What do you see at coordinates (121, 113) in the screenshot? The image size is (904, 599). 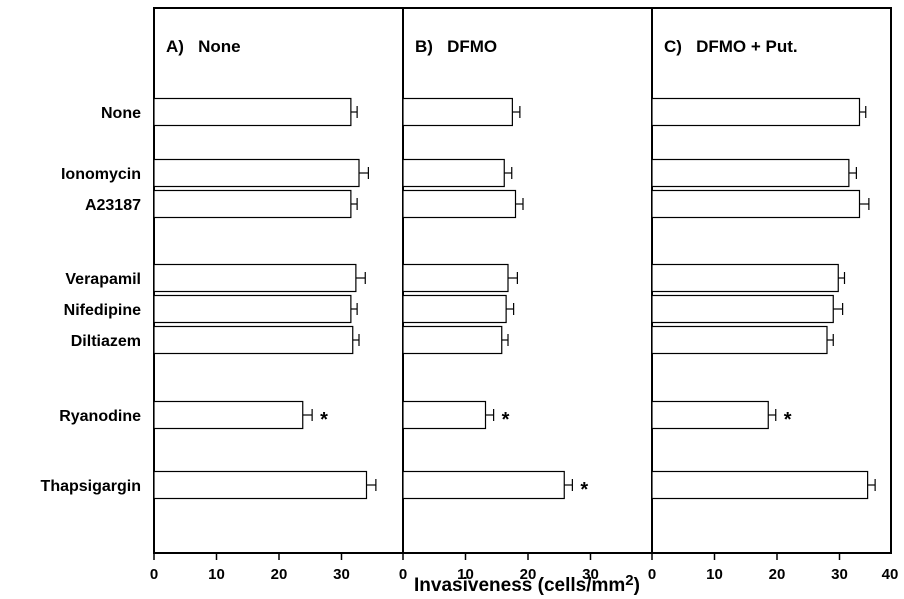 I see `category-label: None` at bounding box center [121, 113].